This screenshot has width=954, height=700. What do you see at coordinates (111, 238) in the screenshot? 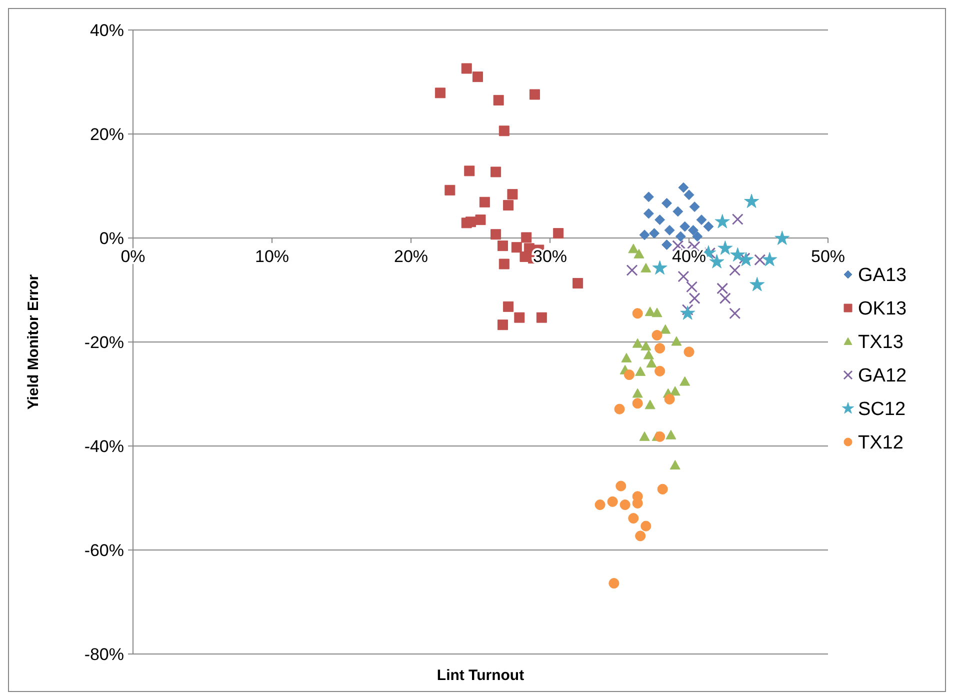
I see `y-tick-label: 0%` at bounding box center [111, 238].